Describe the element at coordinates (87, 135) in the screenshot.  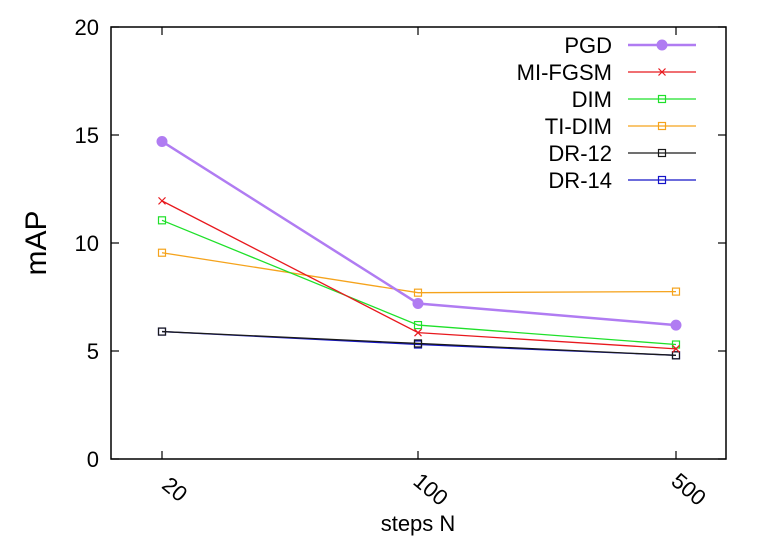
I see `y-tick-label: 15` at that location.